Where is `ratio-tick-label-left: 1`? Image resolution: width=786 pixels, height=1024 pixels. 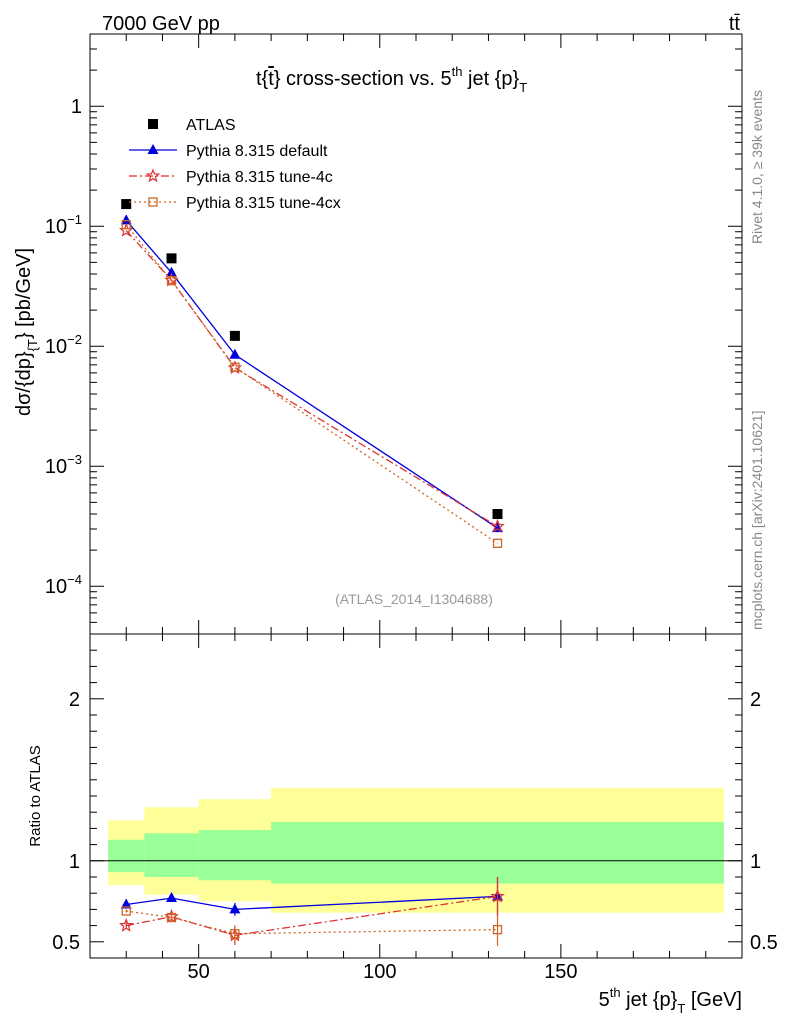 ratio-tick-label-left: 1 is located at coordinates (74, 862).